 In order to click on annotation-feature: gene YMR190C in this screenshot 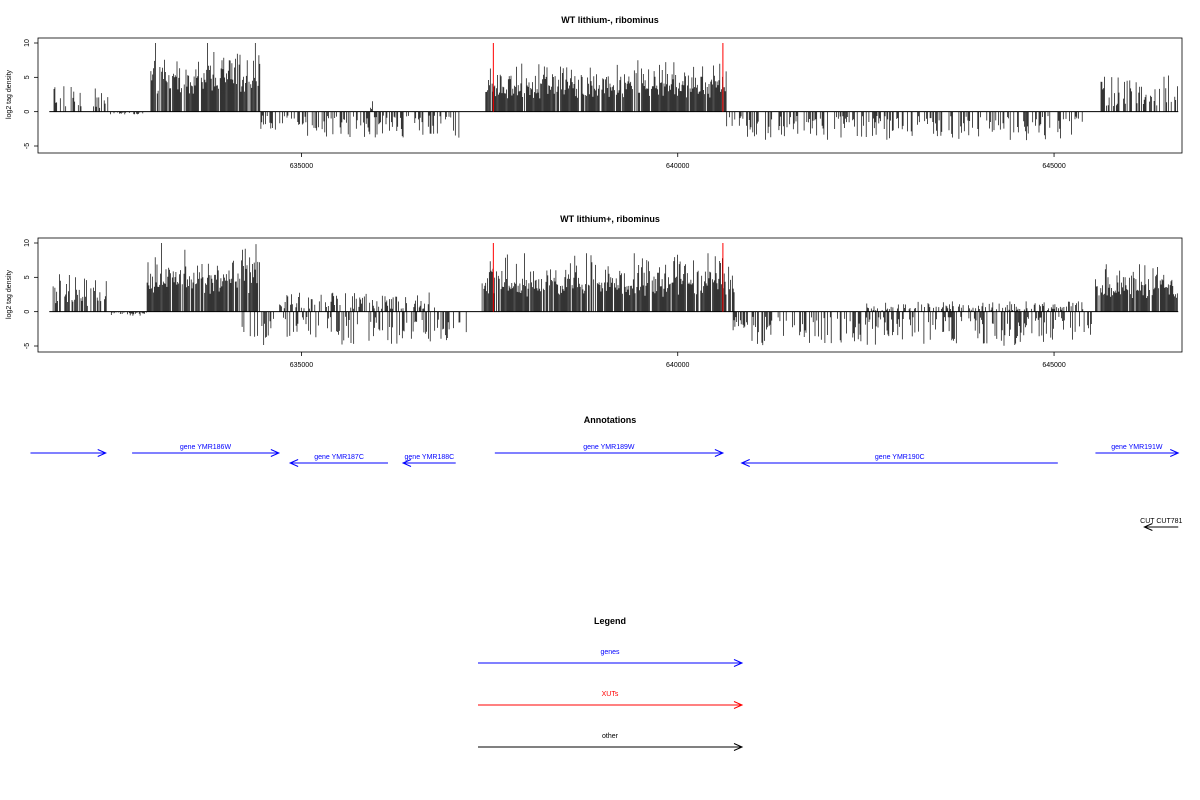, I will do `click(899, 460)`.